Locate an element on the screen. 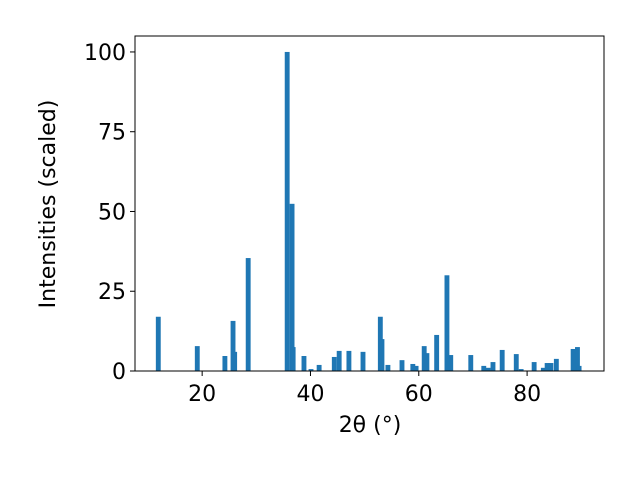 This screenshot has height=480, width=640. y-axis-label: Intensities (scaled) is located at coordinates (48, 204).